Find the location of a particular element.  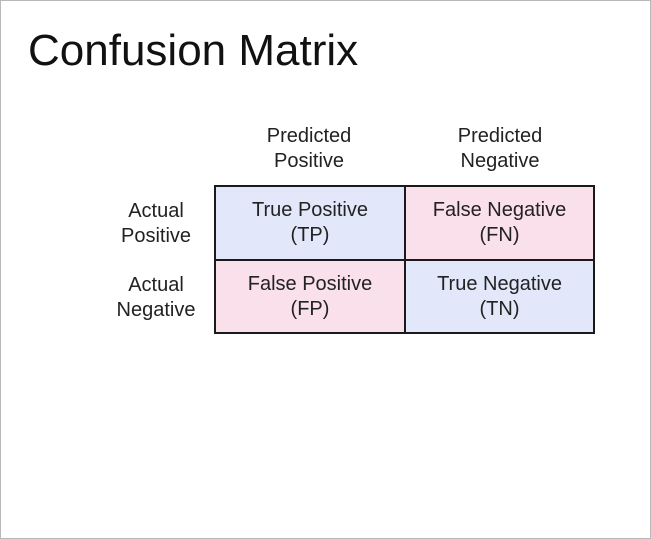

row-header-actual-positive: Actual Positive is located at coordinates (156, 224).